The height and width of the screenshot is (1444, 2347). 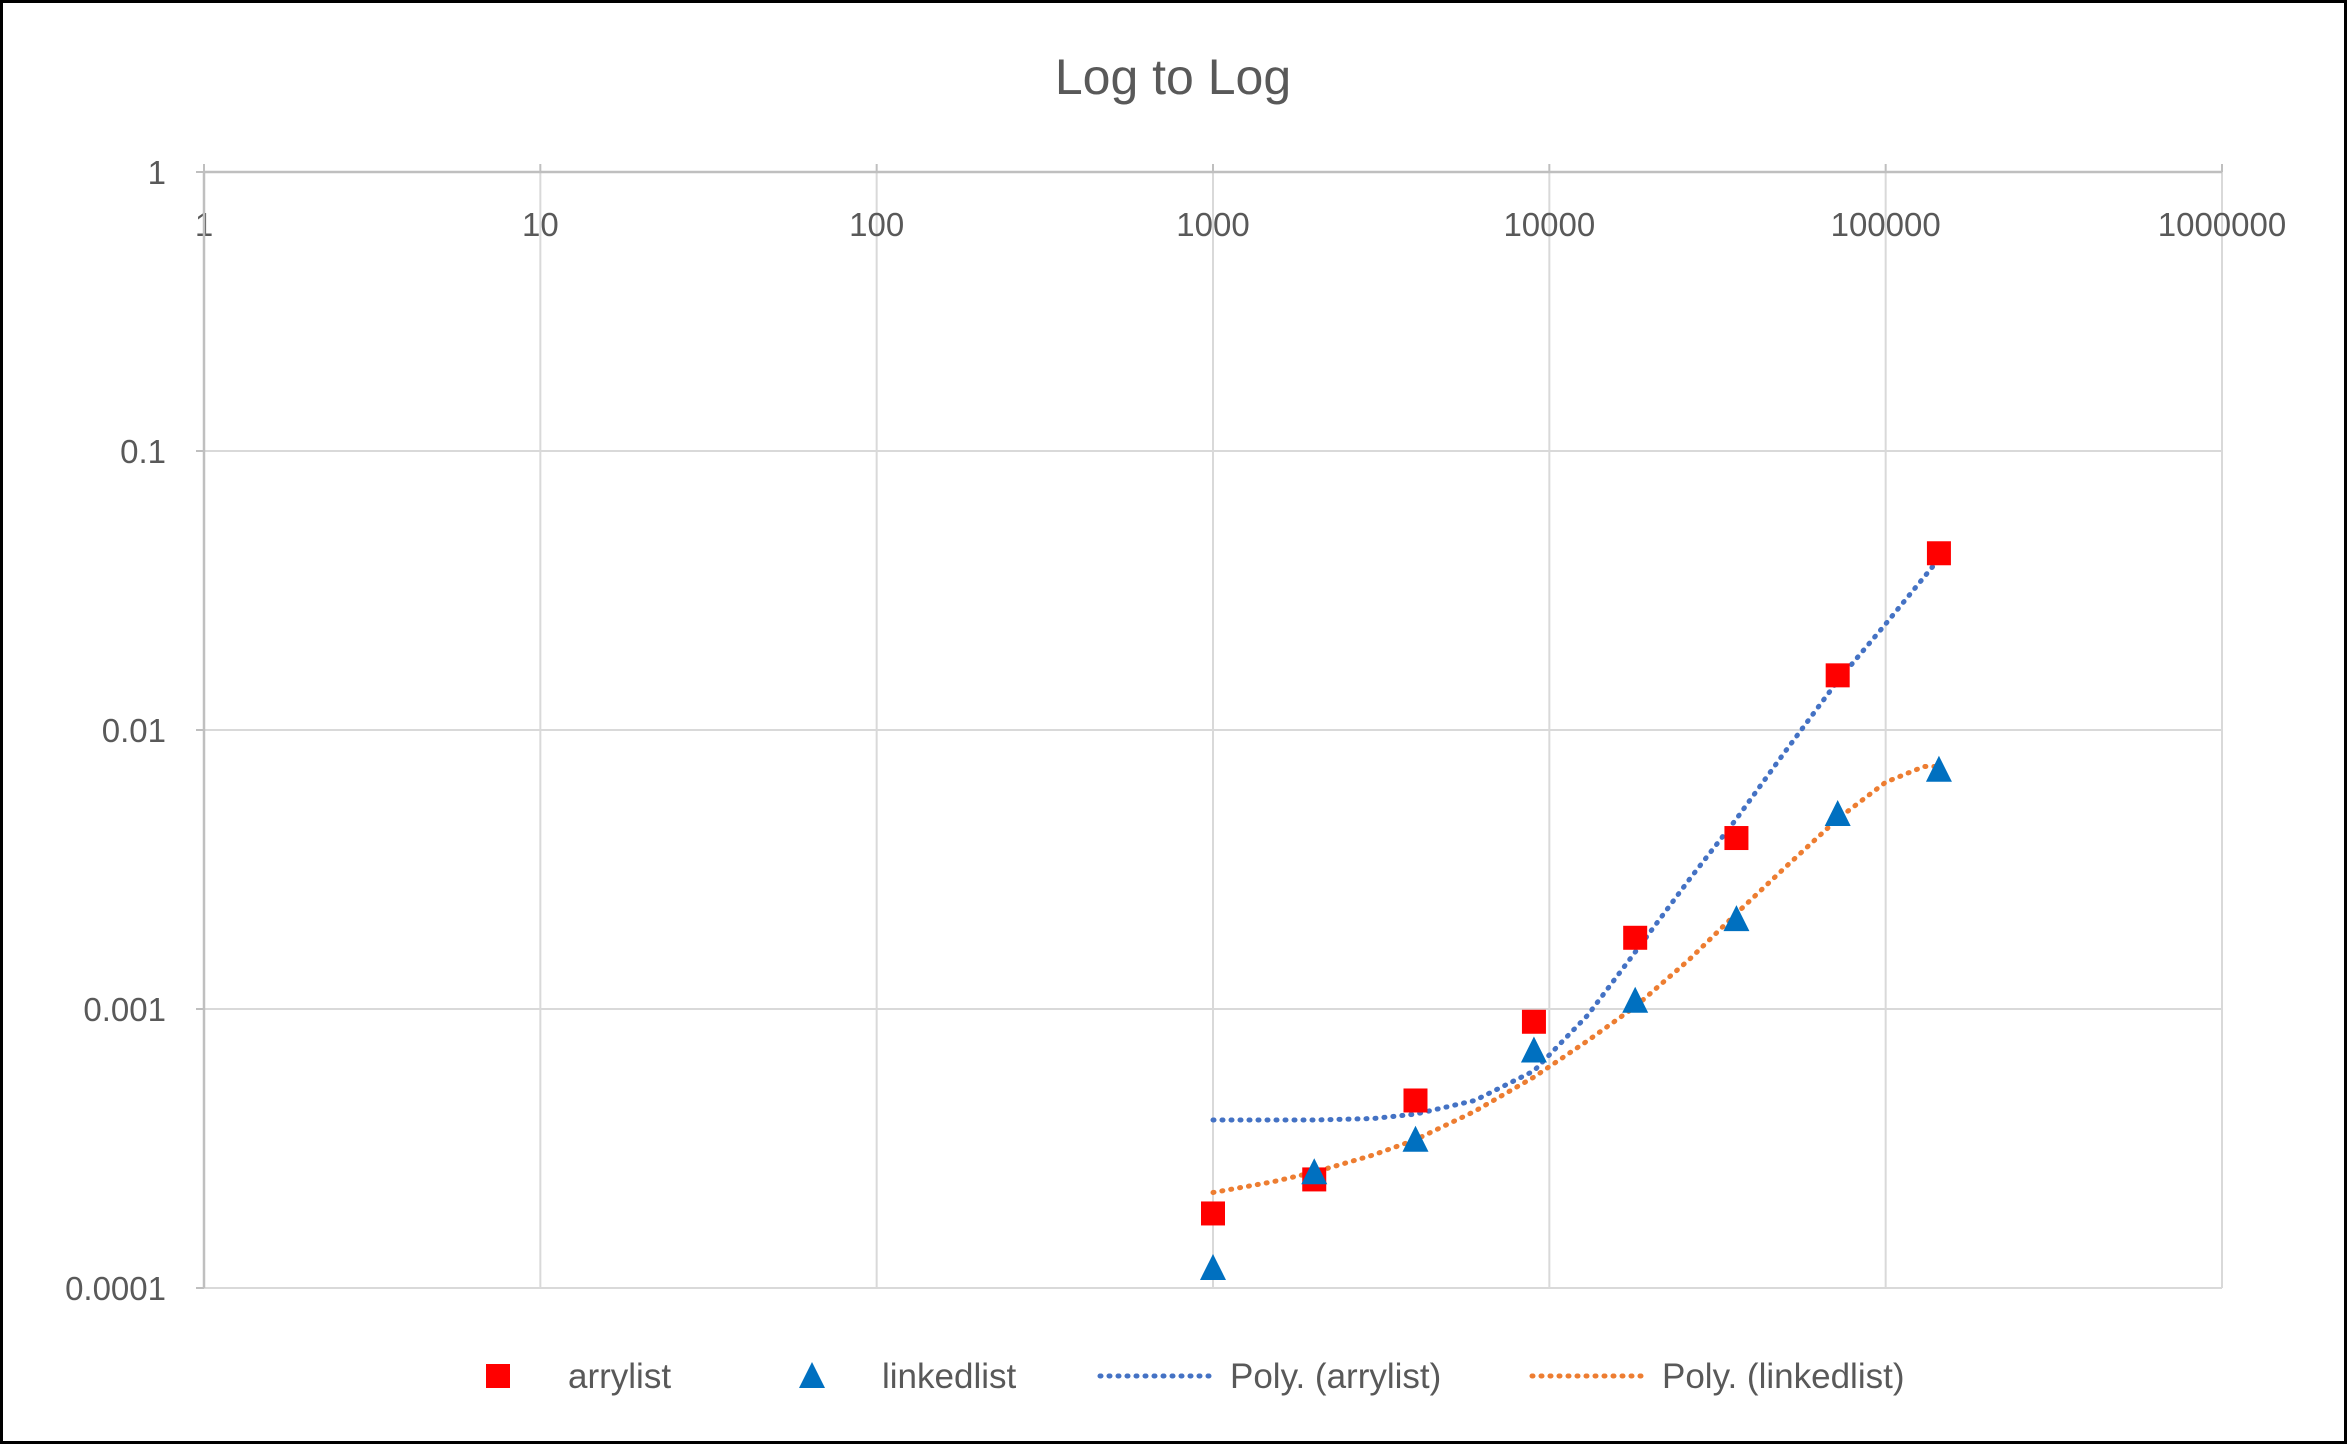 I want to click on y-tick-label: 0.1, so click(x=143, y=451).